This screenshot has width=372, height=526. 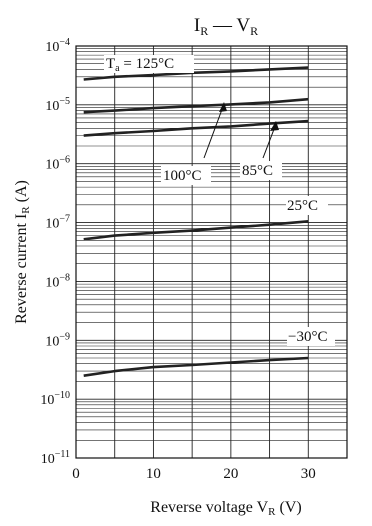 What do you see at coordinates (182, 176) in the screenshot?
I see `label-100c: 100°C` at bounding box center [182, 176].